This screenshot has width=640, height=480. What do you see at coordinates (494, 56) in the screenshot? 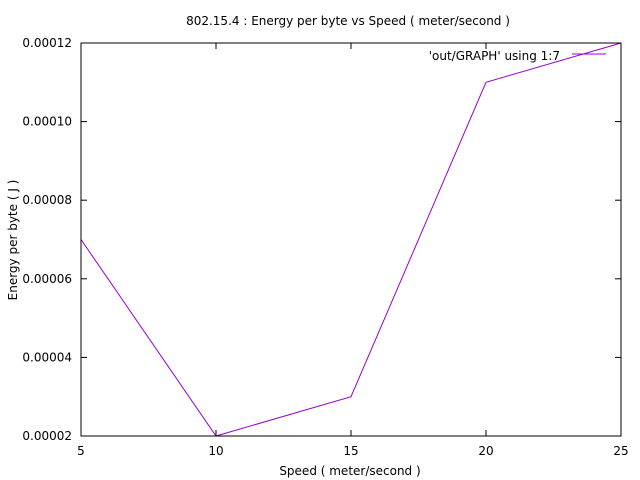
I see `legend-label: 'out/GRAPH' using 1:7` at bounding box center [494, 56].